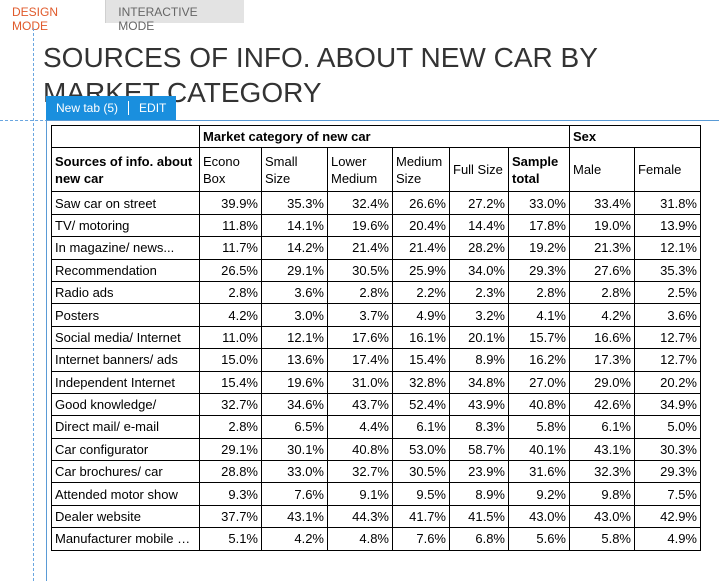 The image size is (719, 581). Describe the element at coordinates (294, 427) in the screenshot. I see `value-cell: 6.5%` at that location.